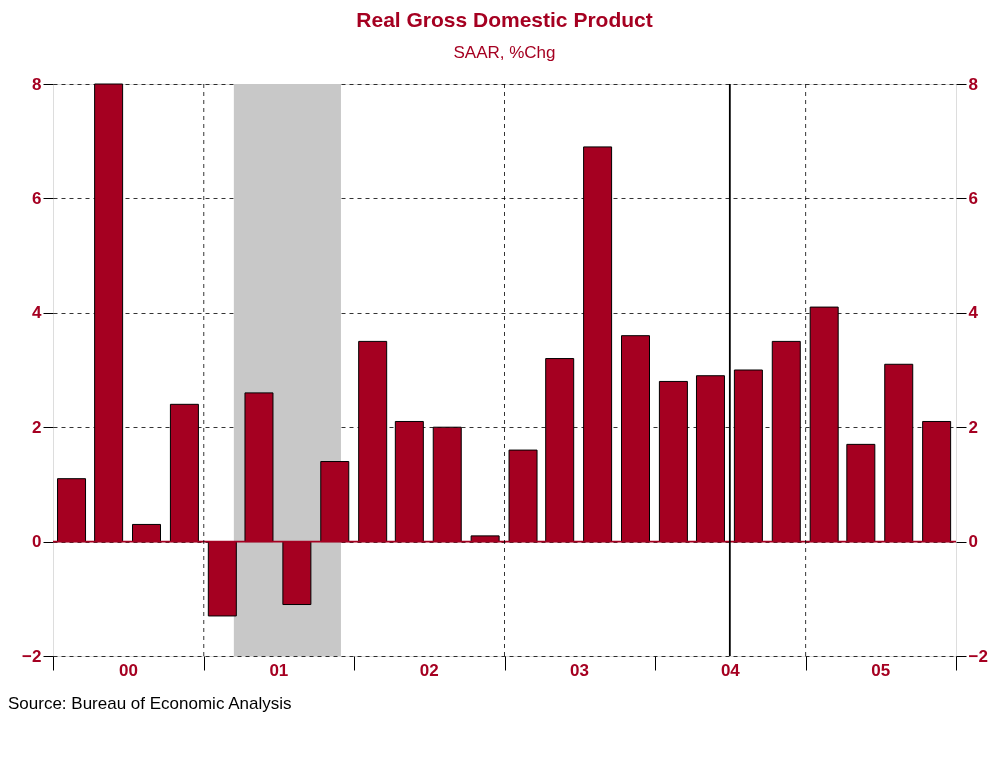 The height and width of the screenshot is (773, 1005). Describe the element at coordinates (37, 198) in the screenshot. I see `y-tick-label: 6` at that location.